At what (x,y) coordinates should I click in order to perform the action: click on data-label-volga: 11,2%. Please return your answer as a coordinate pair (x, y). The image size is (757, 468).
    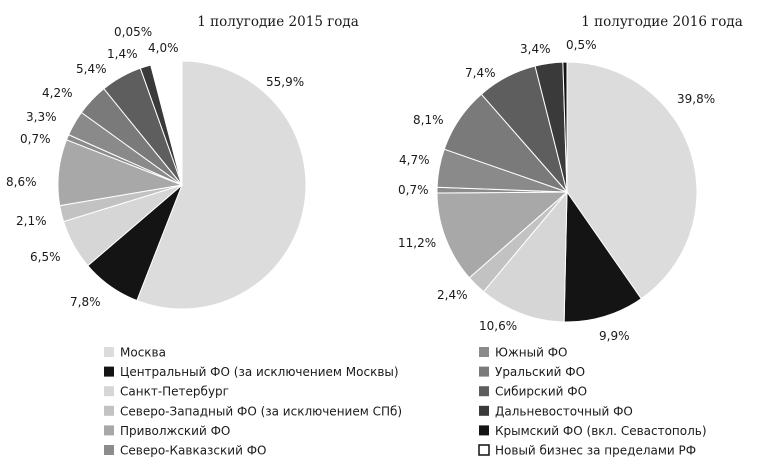
    Looking at the image, I should click on (417, 243).